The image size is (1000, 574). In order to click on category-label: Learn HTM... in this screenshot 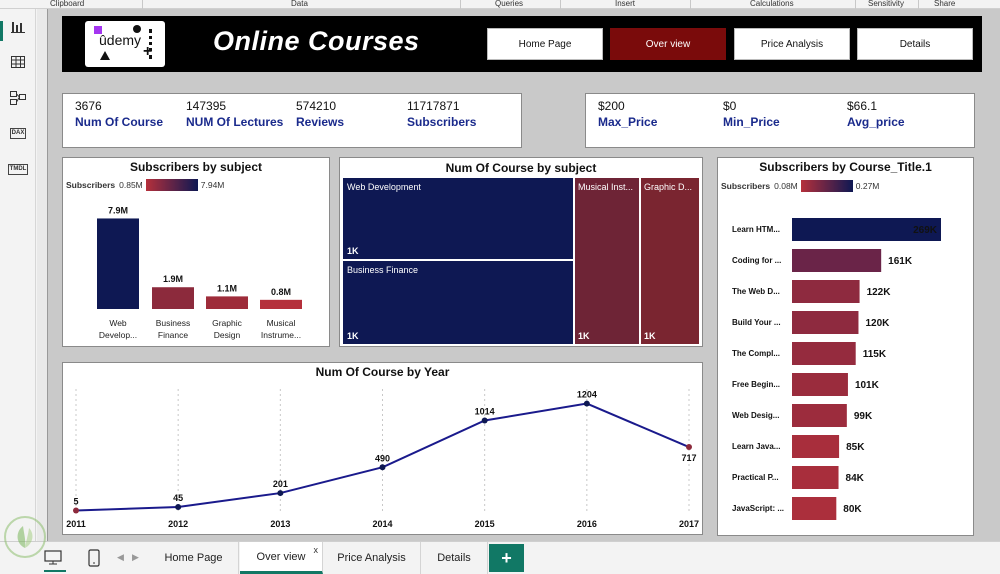, I will do `click(756, 229)`.